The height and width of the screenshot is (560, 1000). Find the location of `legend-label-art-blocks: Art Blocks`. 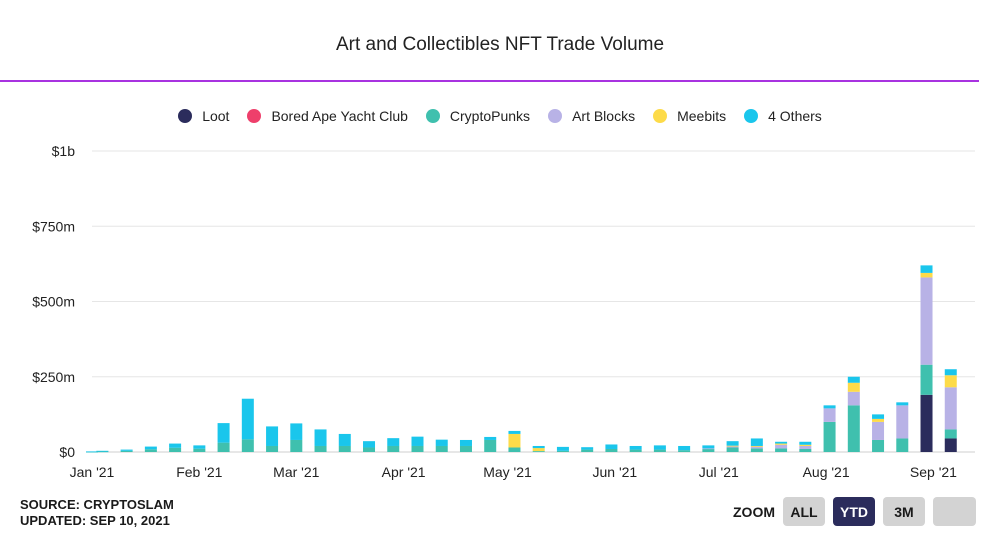

legend-label-art-blocks: Art Blocks is located at coordinates (604, 116).